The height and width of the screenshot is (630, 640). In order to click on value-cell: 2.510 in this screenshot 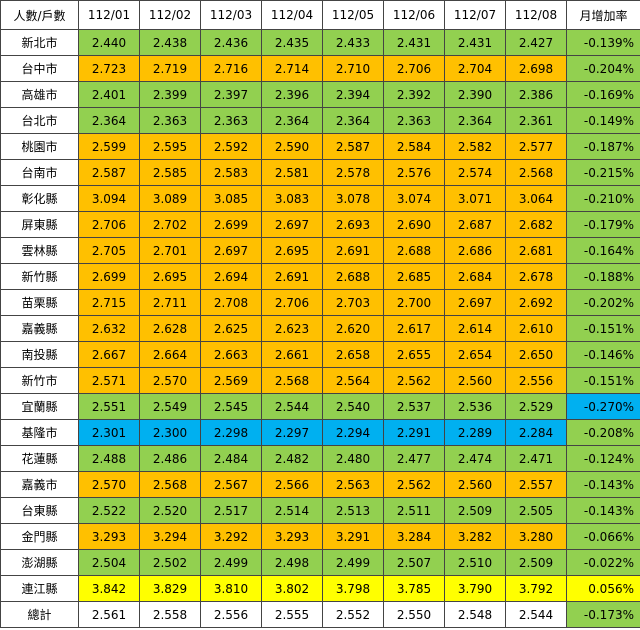, I will do `click(475, 562)`.